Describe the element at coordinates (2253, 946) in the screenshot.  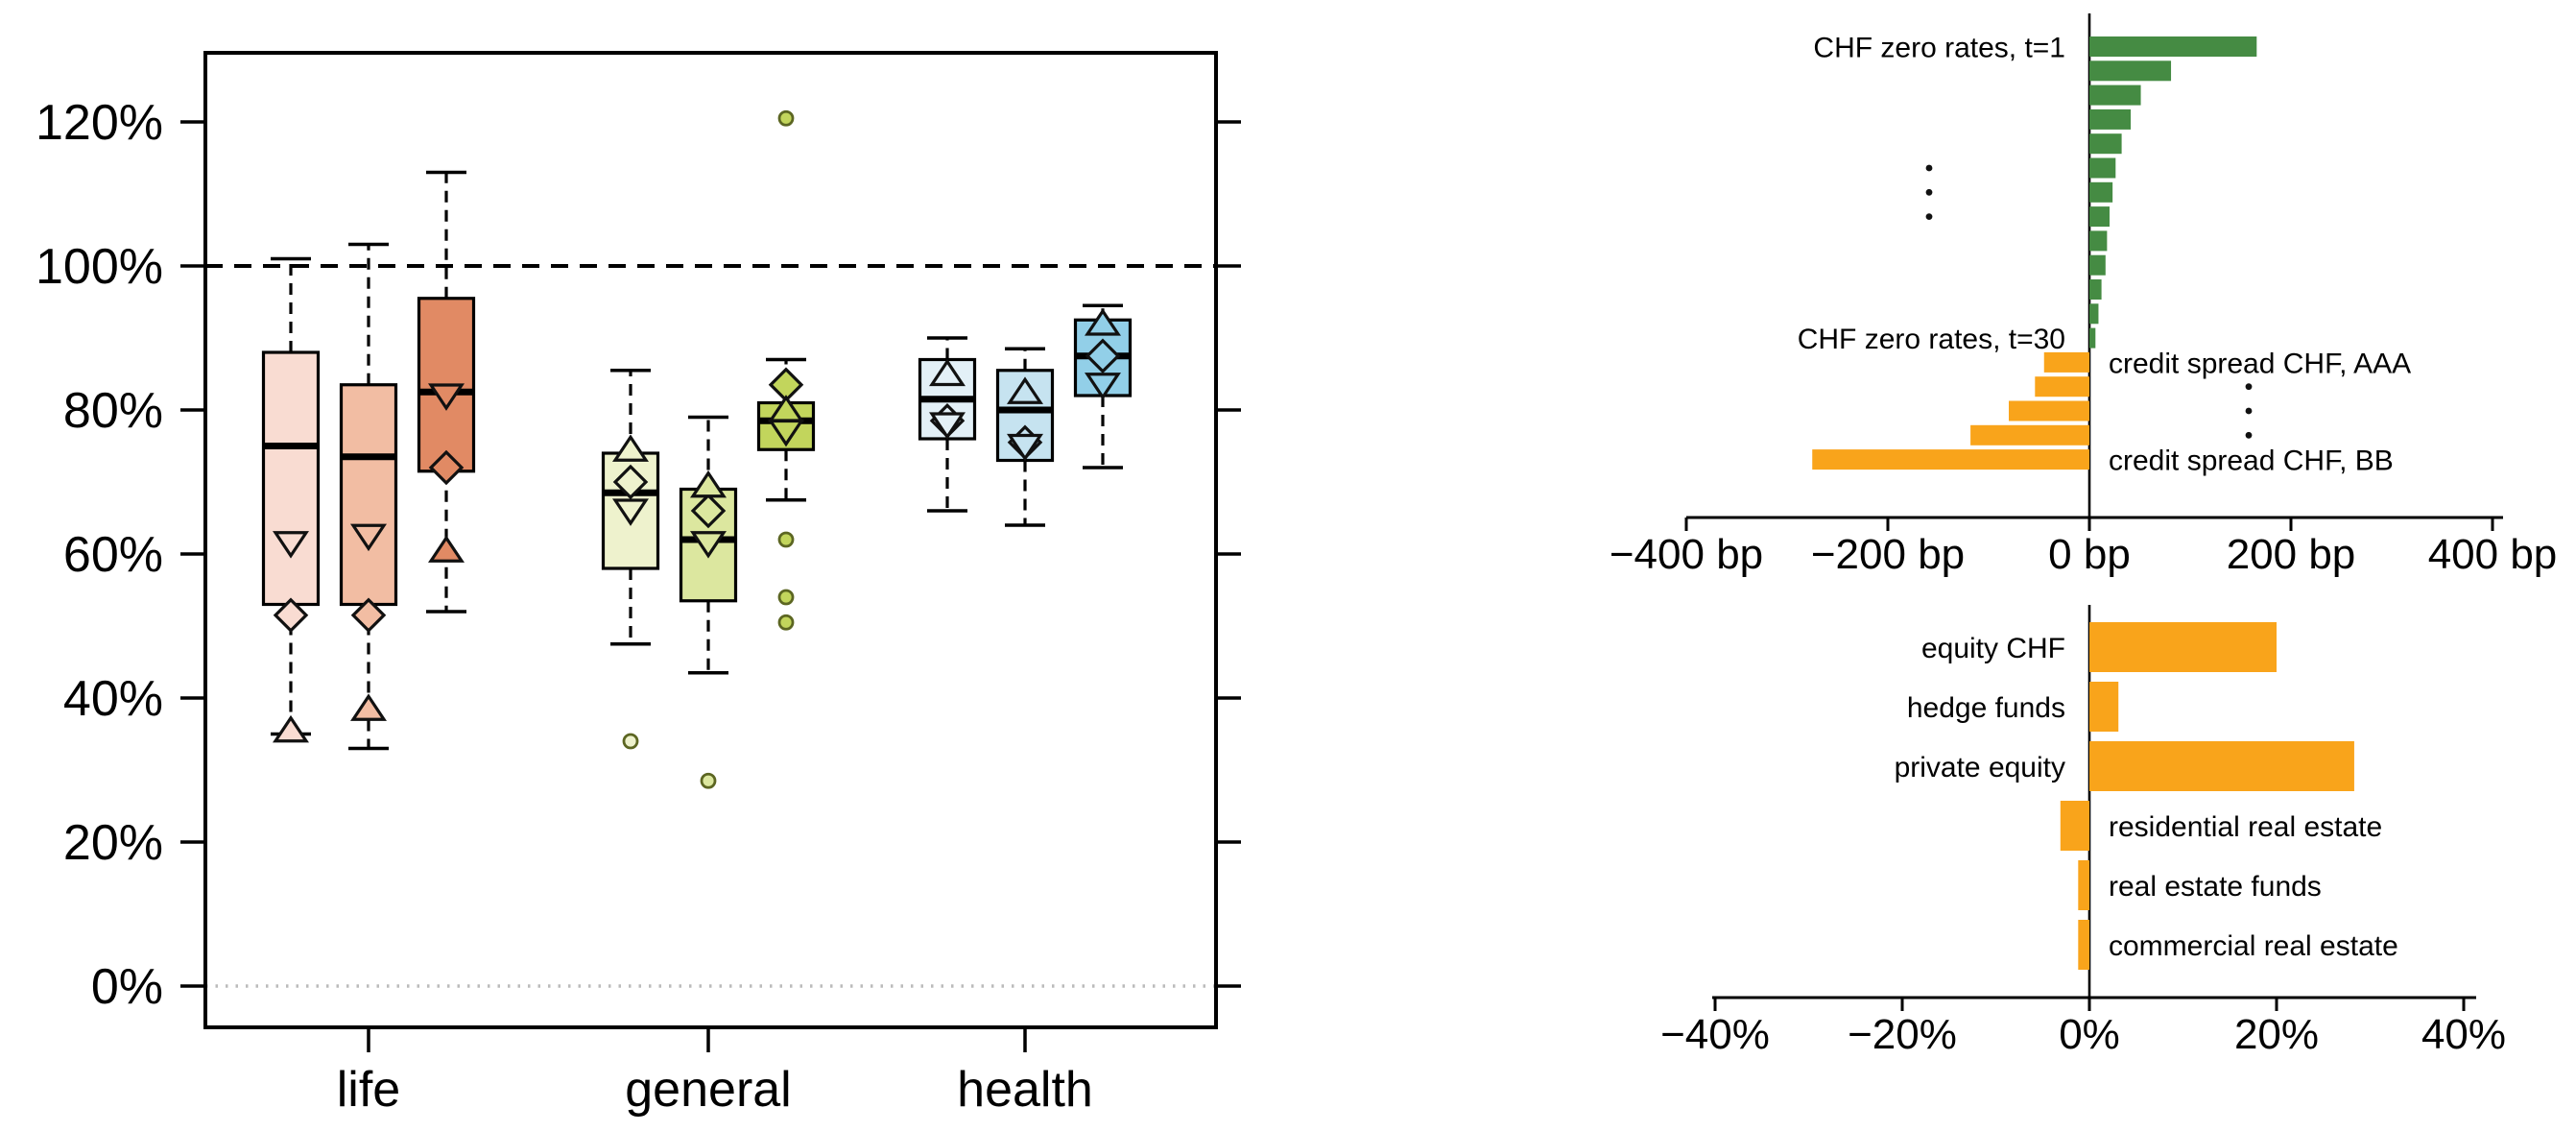
I see `bar-label: commercial real estate` at that location.